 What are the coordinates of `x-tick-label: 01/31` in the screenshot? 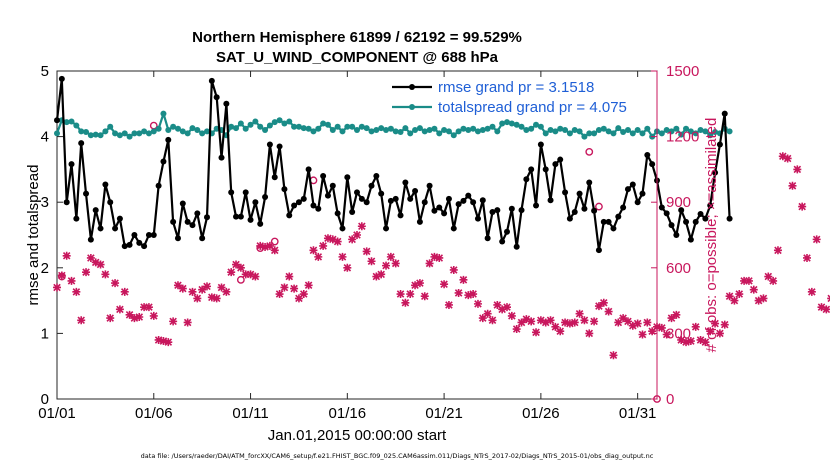 It's located at (638, 413).